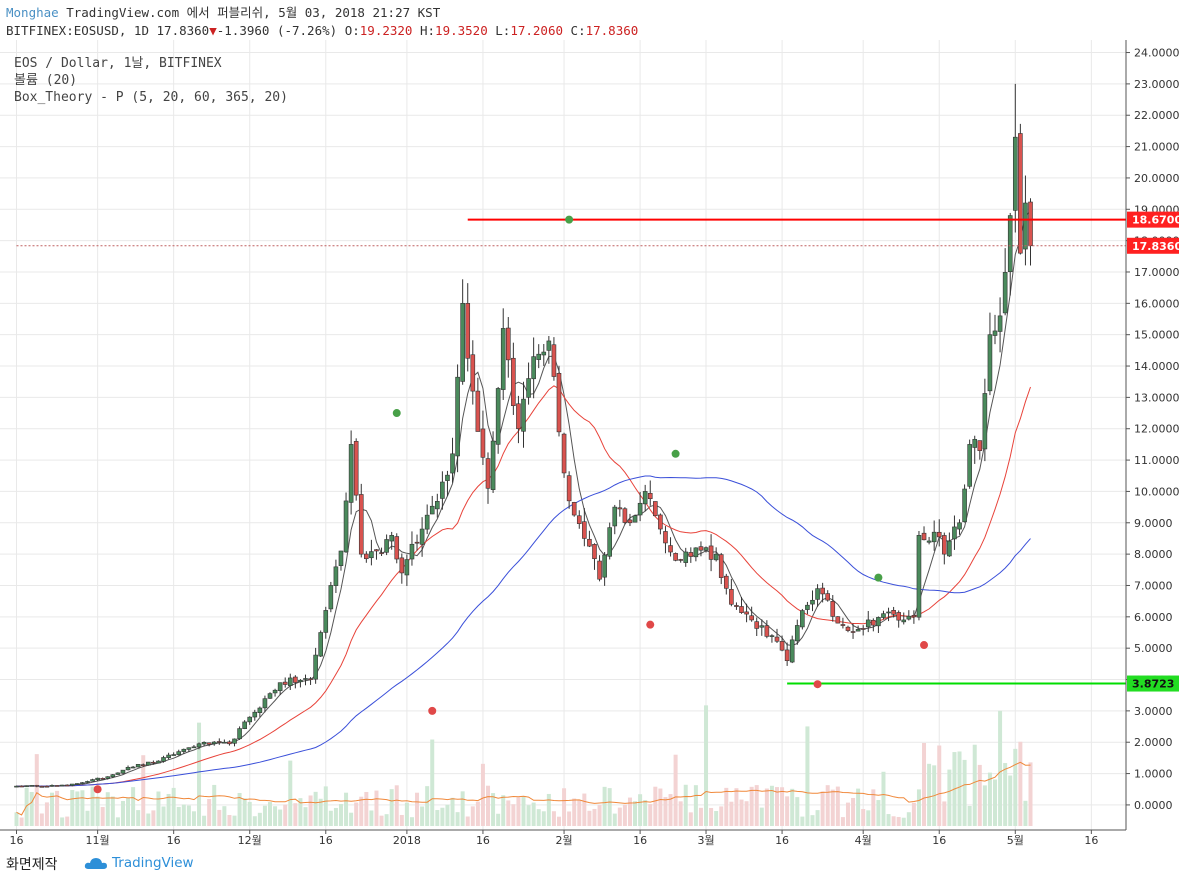 Image resolution: width=1184 pixels, height=884 pixels. What do you see at coordinates (45, 80) in the screenshot?
I see `legend-volume: 볼륨 (20)` at bounding box center [45, 80].